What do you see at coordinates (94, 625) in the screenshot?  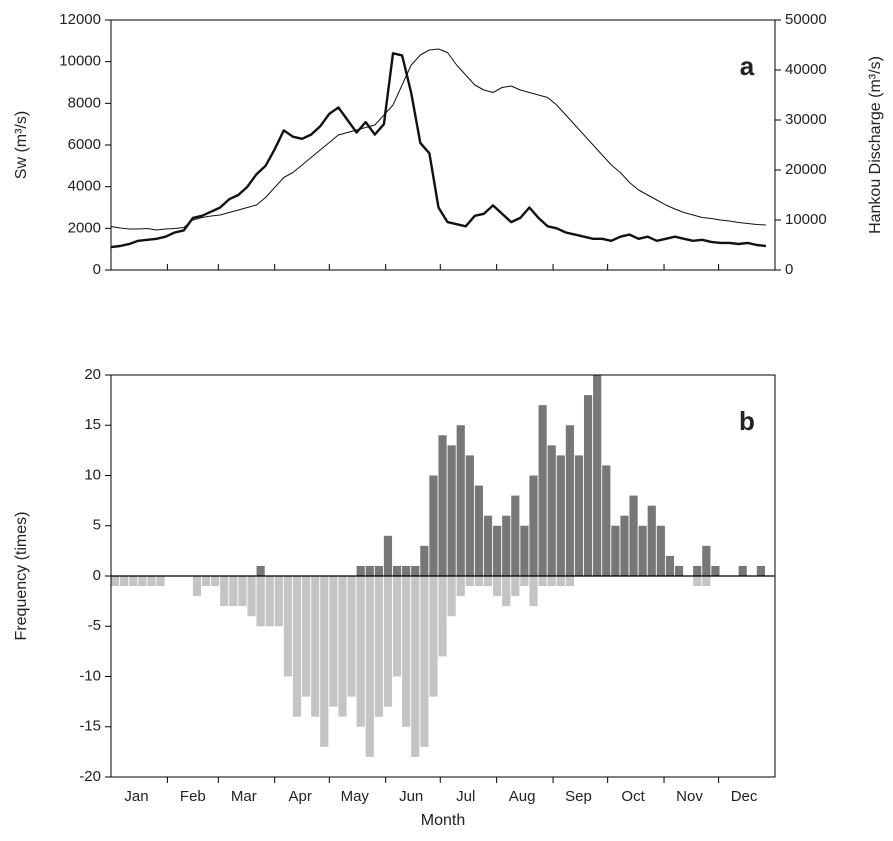 I see `y-tick-label: -5` at bounding box center [94, 625].